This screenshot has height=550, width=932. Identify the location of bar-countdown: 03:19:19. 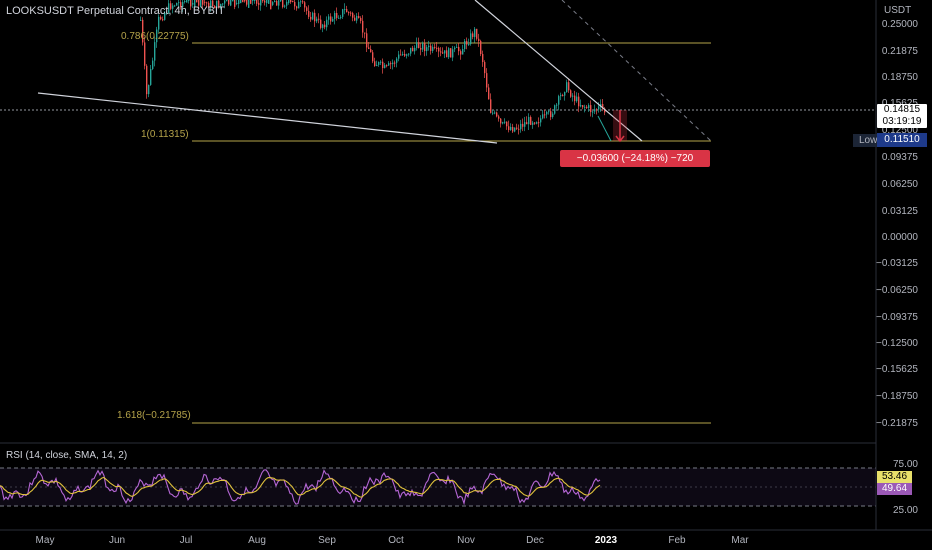
(902, 121).